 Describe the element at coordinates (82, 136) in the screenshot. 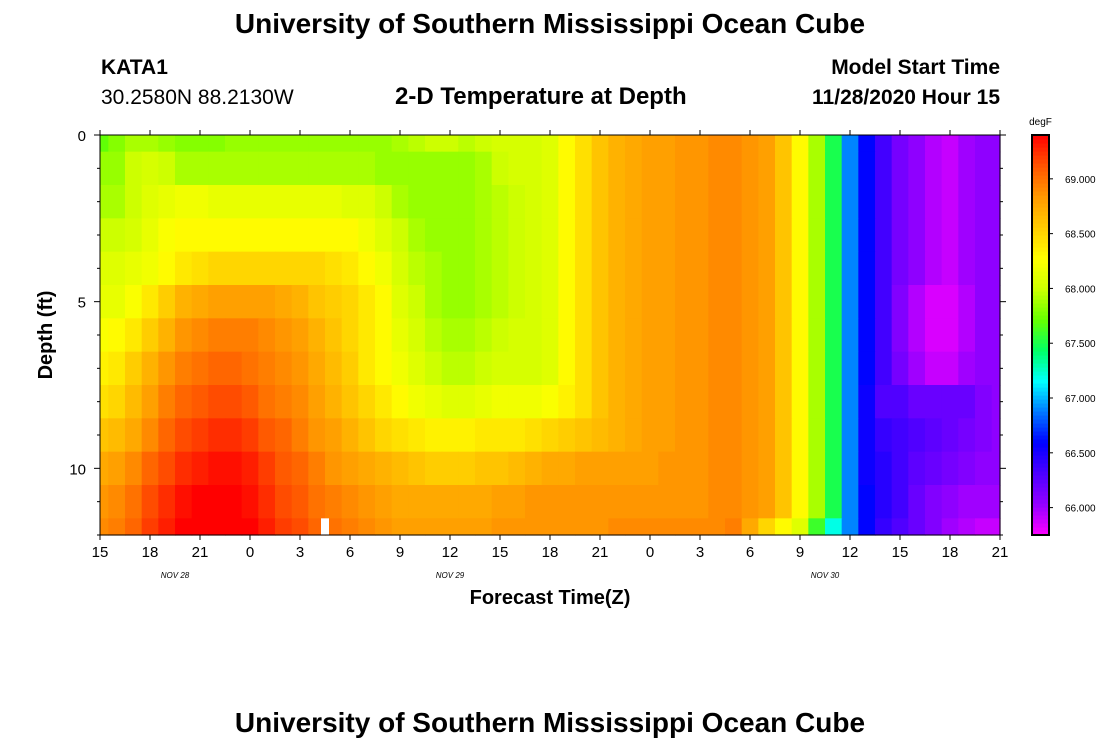

I see `y-tick-label: 0` at that location.